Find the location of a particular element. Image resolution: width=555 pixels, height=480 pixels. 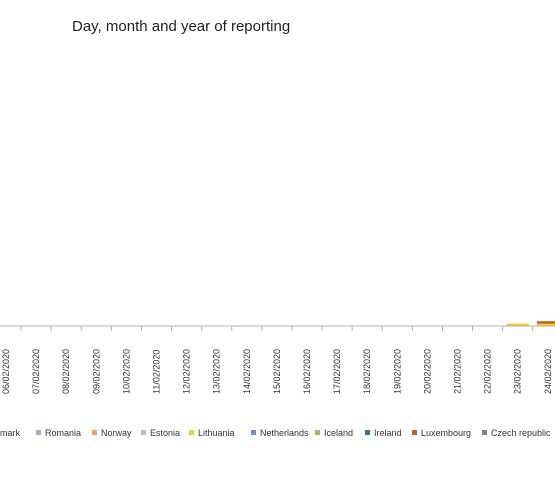

legend-item: Ireland is located at coordinates (383, 433).